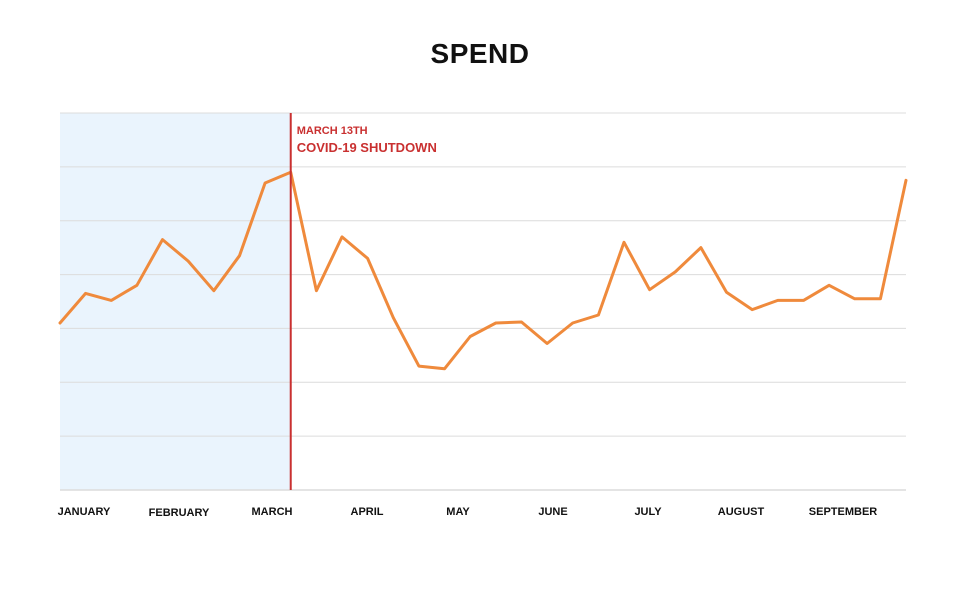  I want to click on x-tick-label: APRIL, so click(367, 512).